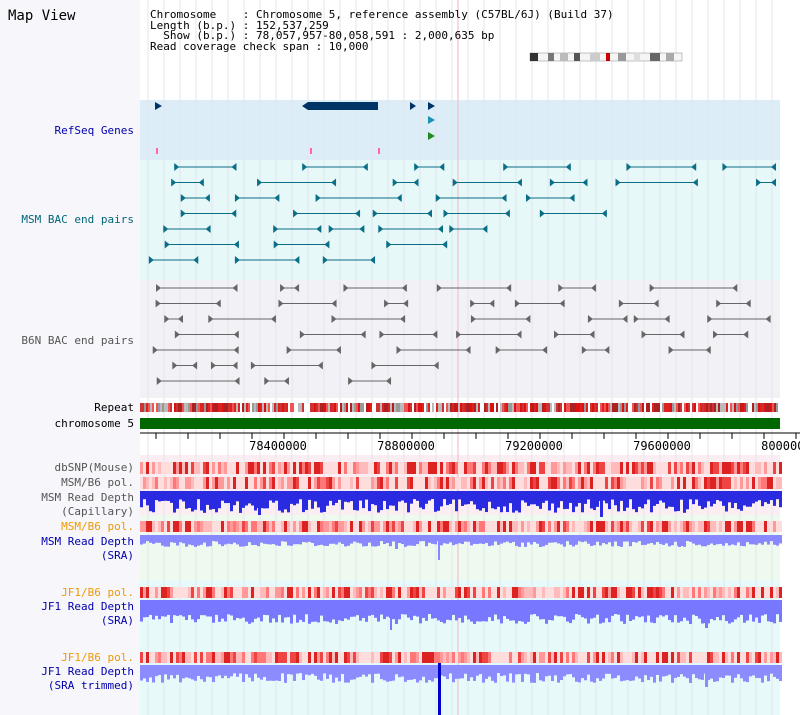 The width and height of the screenshot is (800, 715). I want to click on track-label-b6n-bac: B6N BAC end pairs, so click(77, 340).